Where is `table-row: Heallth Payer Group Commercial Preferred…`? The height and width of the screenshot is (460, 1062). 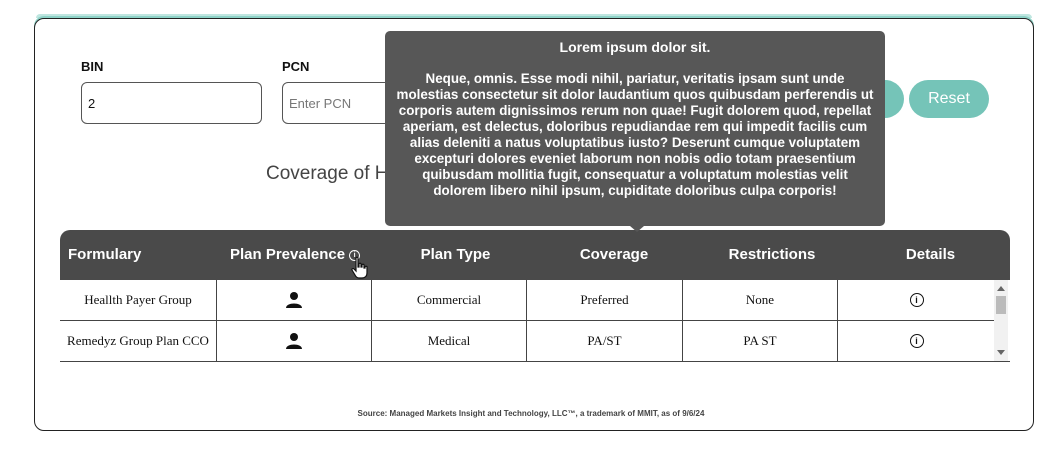 table-row: Heallth Payer Group Commercial Preferred… is located at coordinates (527, 300).